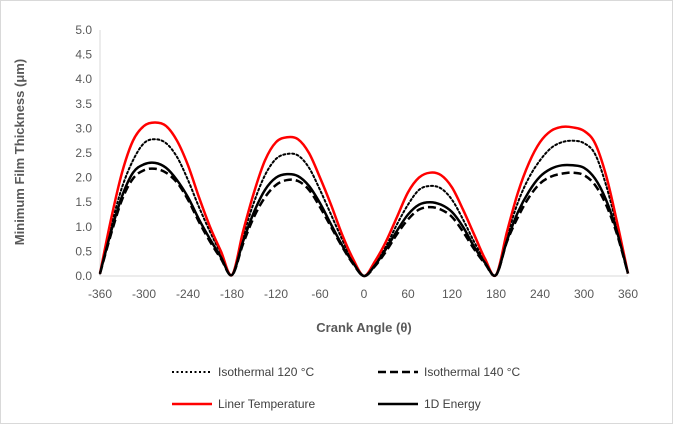 This screenshot has height=424, width=673. What do you see at coordinates (83, 276) in the screenshot?
I see `y-tick-label: 0.0` at bounding box center [83, 276].